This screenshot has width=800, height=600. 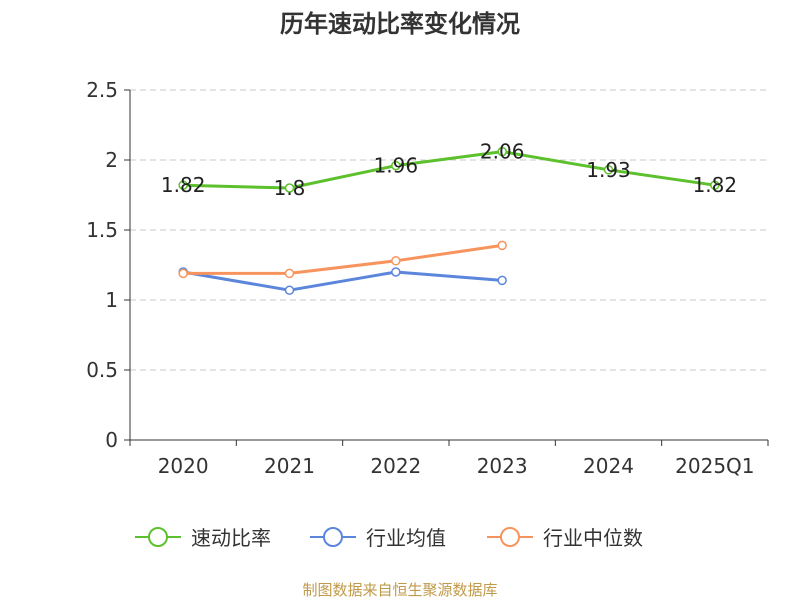 I want to click on legend: 速动比率 行业均值 行业中位数, so click(x=389, y=538).